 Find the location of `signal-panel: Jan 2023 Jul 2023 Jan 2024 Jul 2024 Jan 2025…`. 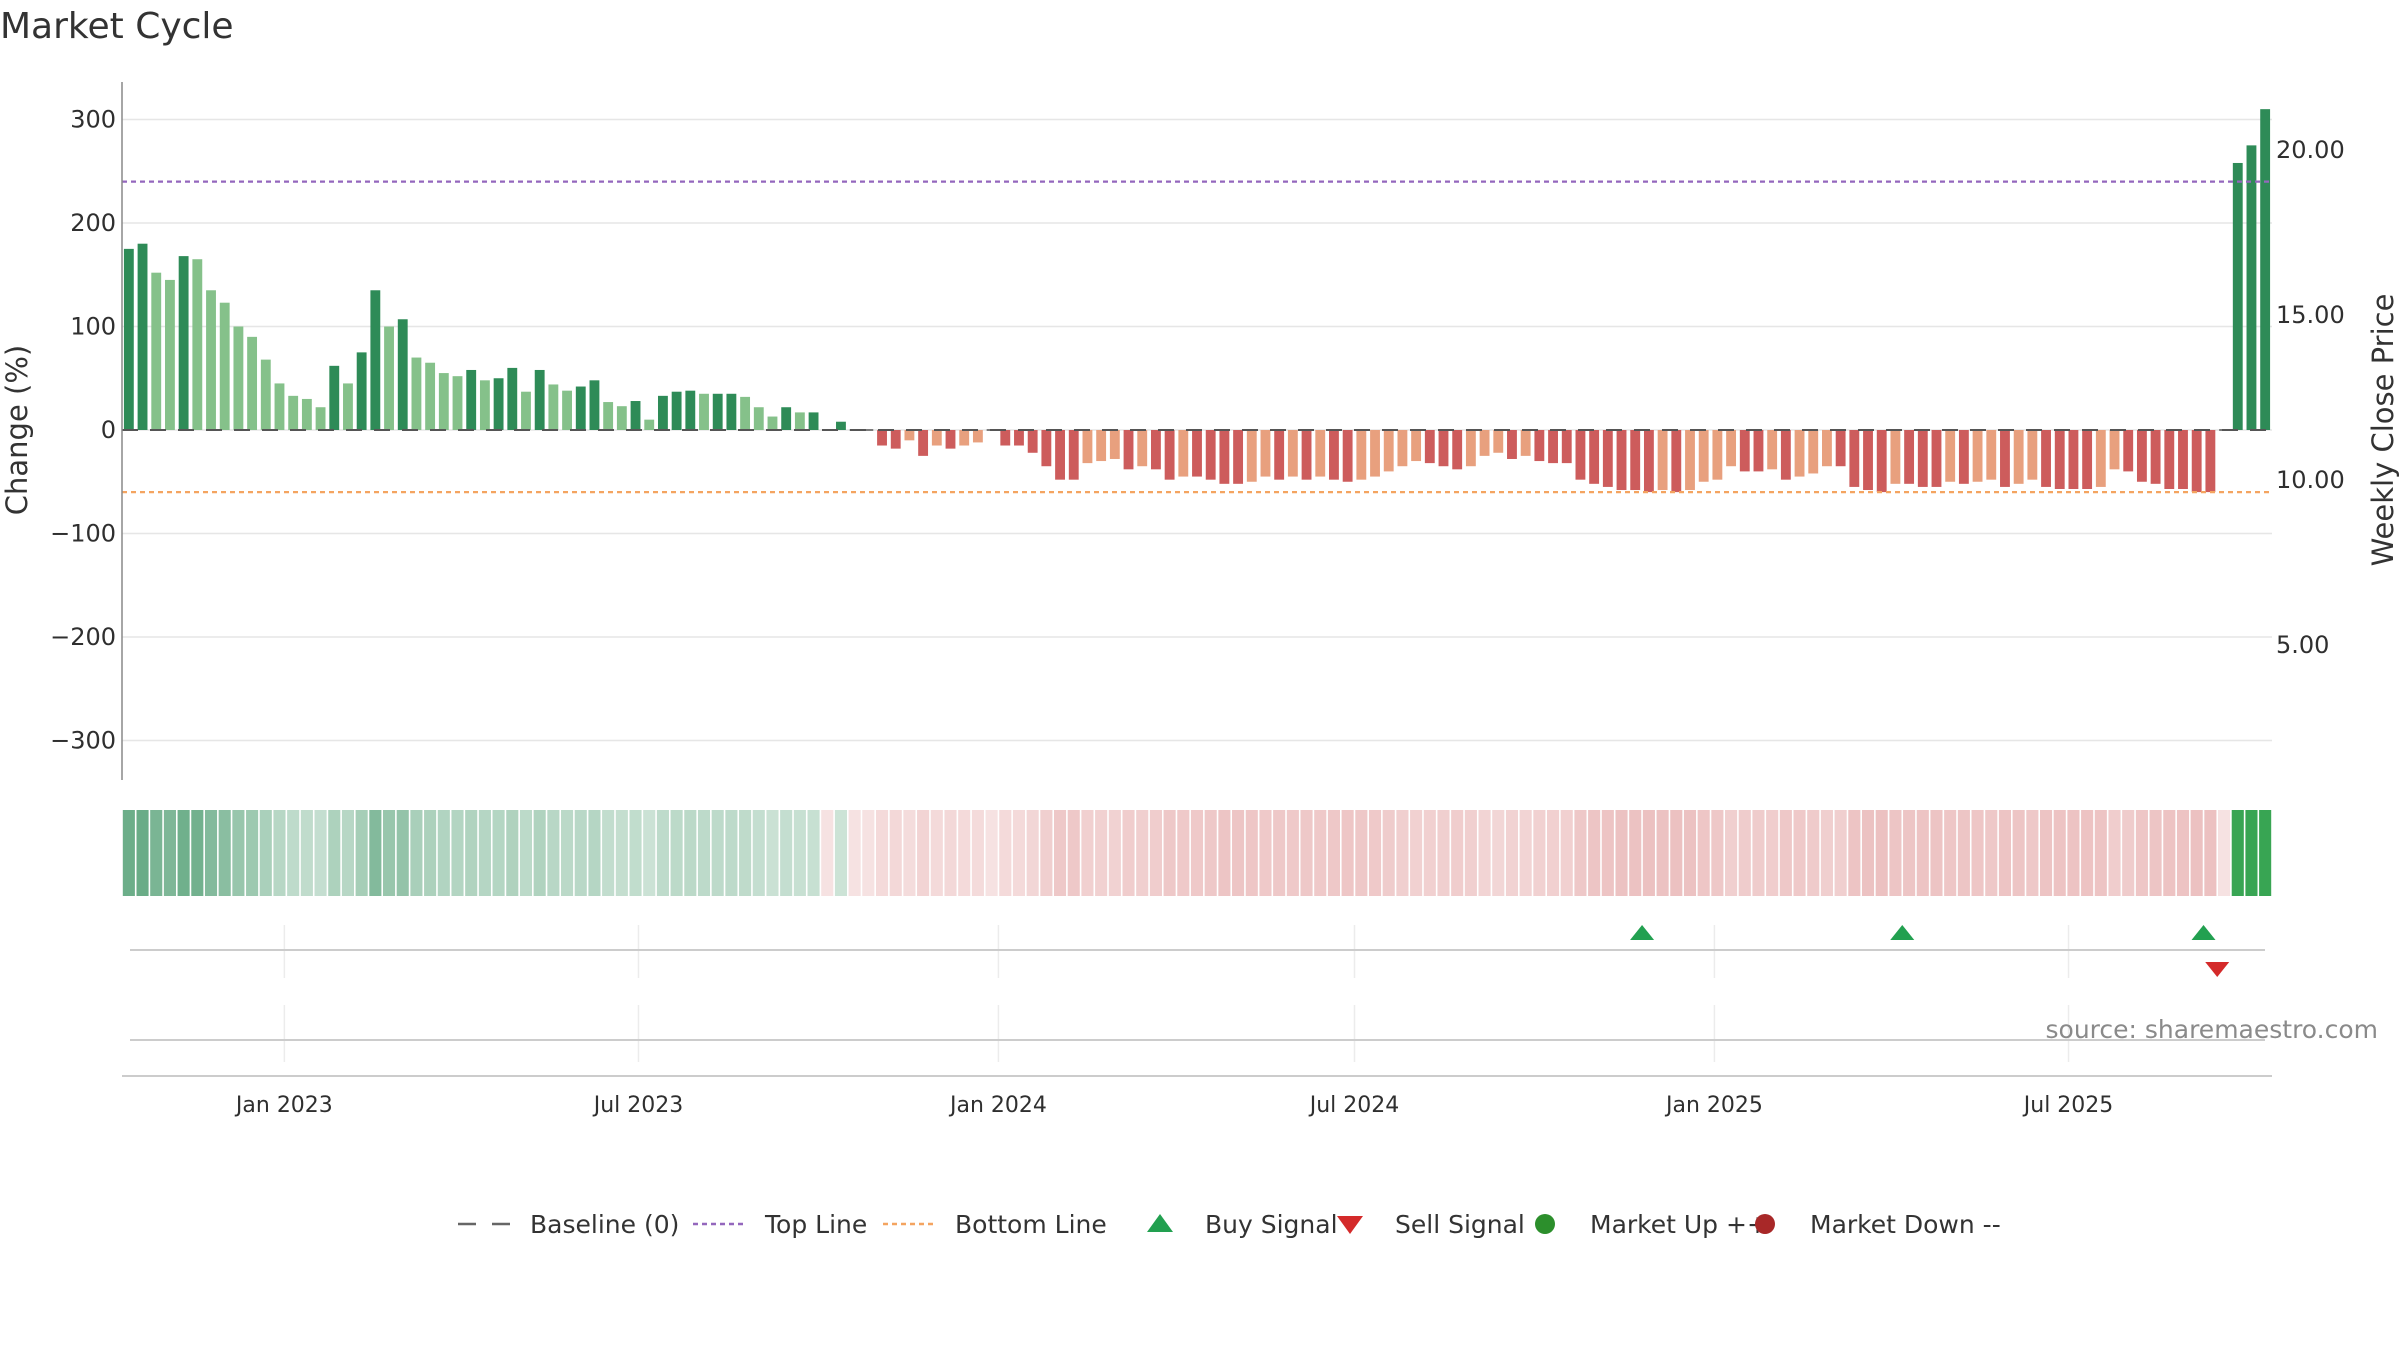

signal-panel: Jan 2023 Jul 2023 Jan 2024 Jul 2024 Jan 2025… is located at coordinates (1197, 1021).